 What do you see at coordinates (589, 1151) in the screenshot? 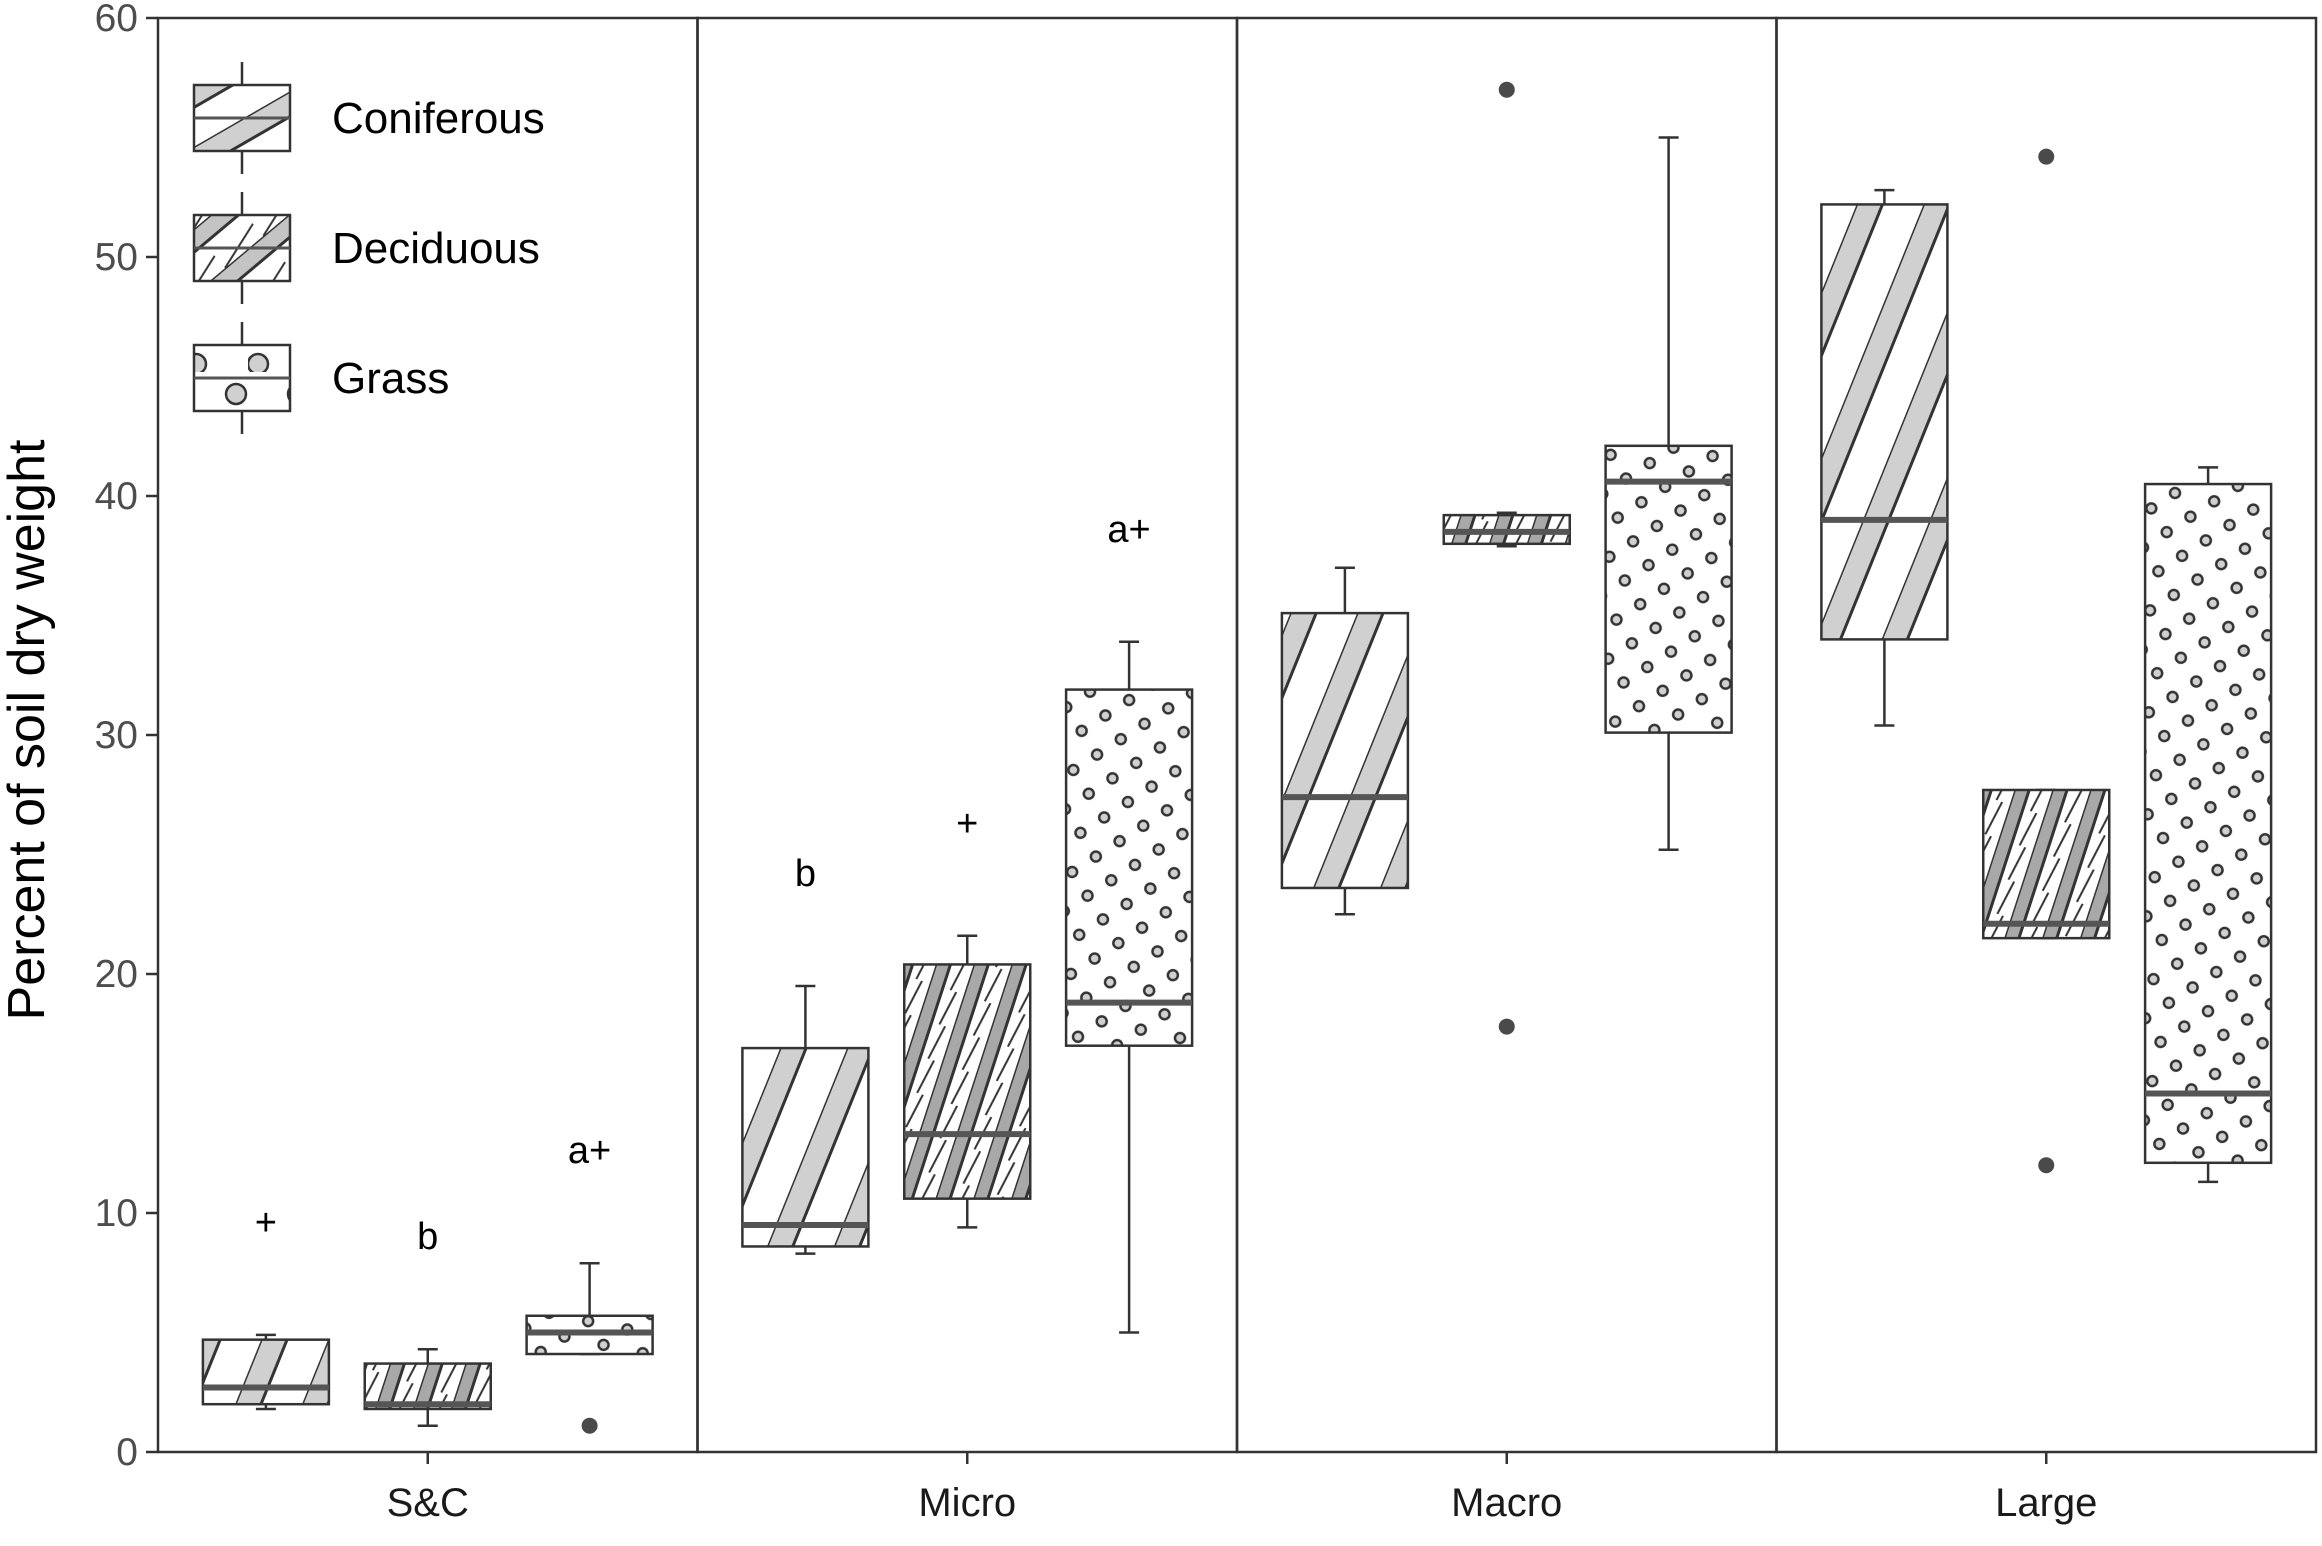
I see `annotation-grass-s-c: a+` at bounding box center [589, 1151].